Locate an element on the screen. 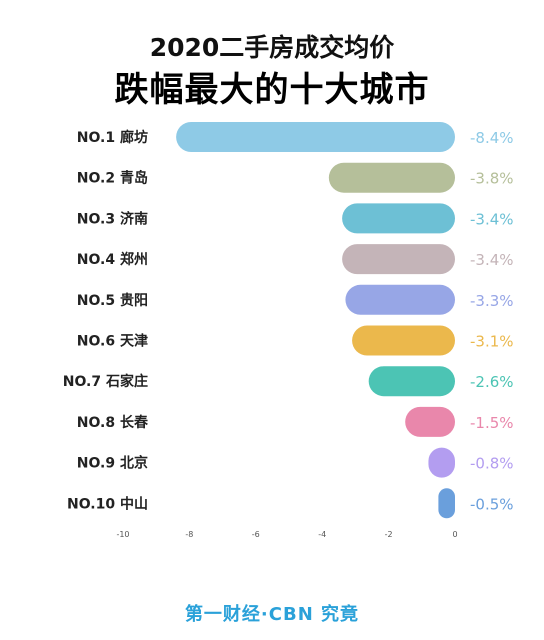  category-label: NO.3 济南 is located at coordinates (112, 218).